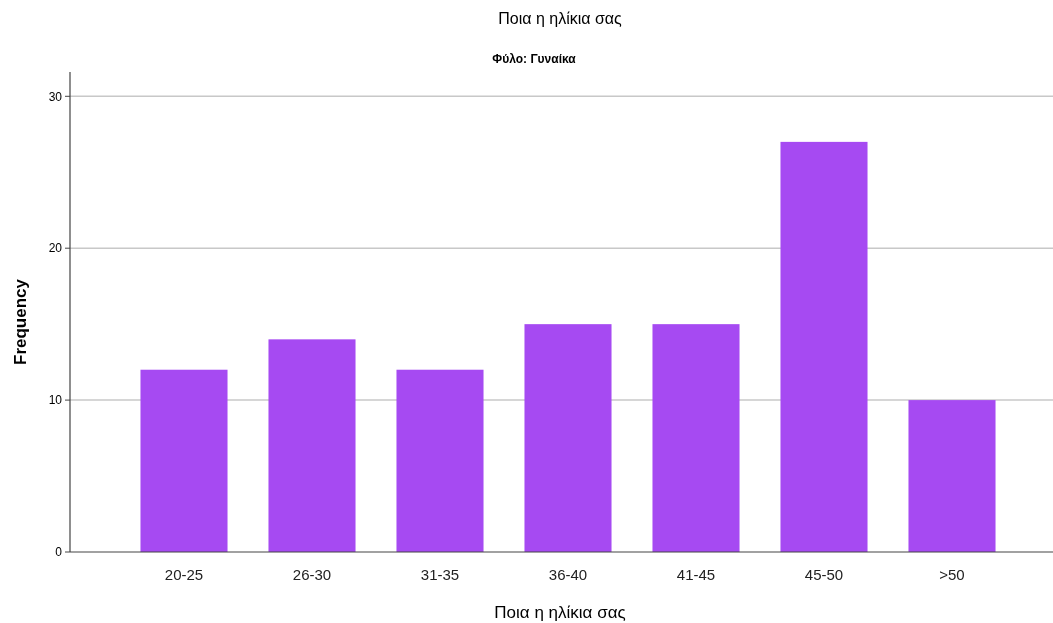 Image resolution: width=1053 pixels, height=623 pixels. Describe the element at coordinates (534, 59) in the screenshot. I see `chart-subtitle: Φύλο: Γυναίκα` at that location.